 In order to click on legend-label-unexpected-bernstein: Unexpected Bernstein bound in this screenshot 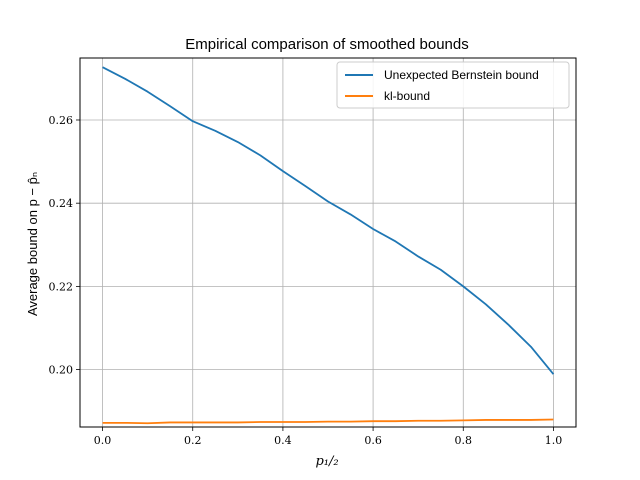, I will do `click(461, 75)`.